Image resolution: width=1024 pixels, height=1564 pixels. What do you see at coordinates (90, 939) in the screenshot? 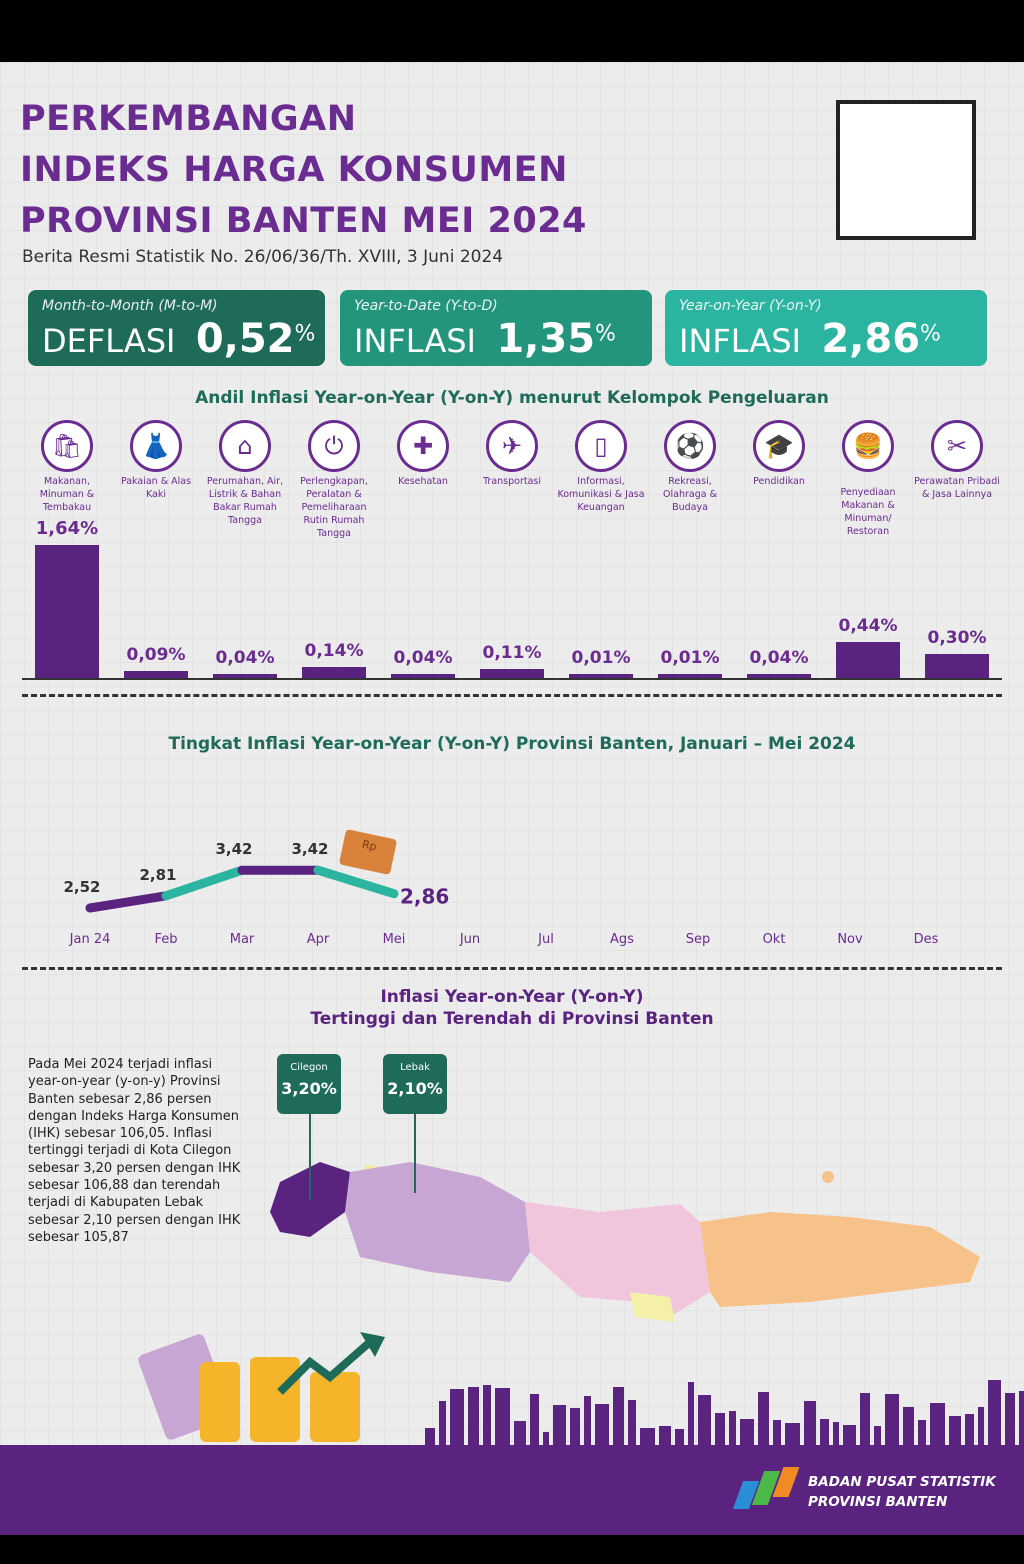
I see `month-tick-label: Jan 24` at bounding box center [90, 939].